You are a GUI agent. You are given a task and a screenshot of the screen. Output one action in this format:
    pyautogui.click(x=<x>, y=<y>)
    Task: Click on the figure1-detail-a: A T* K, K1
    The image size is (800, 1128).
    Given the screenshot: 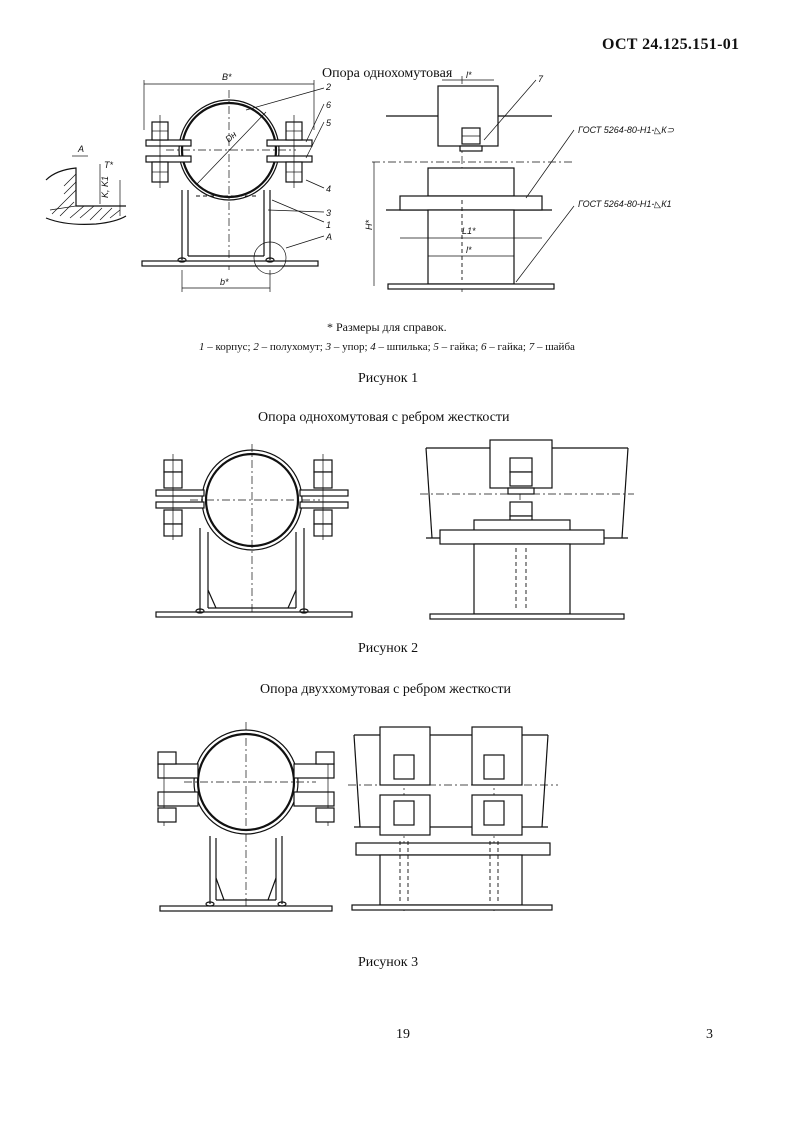 What is the action you would take?
    pyautogui.click(x=86, y=184)
    